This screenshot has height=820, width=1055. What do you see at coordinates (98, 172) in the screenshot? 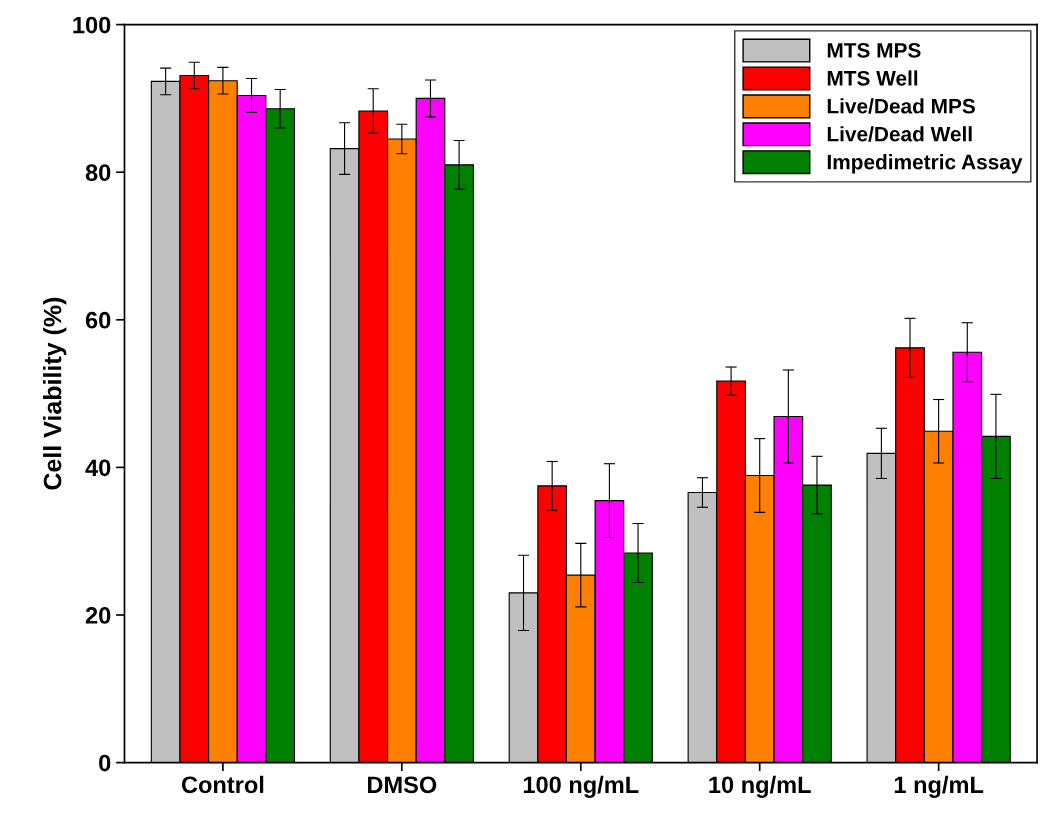
I see `y-tick-label: 80` at bounding box center [98, 172].